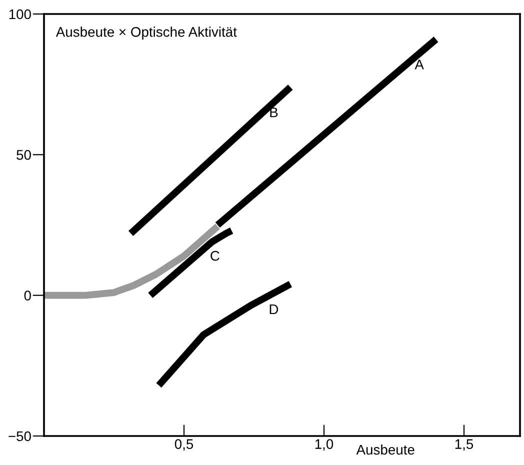  Describe the element at coordinates (20, 14) in the screenshot. I see `y-tick-label: 100` at that location.